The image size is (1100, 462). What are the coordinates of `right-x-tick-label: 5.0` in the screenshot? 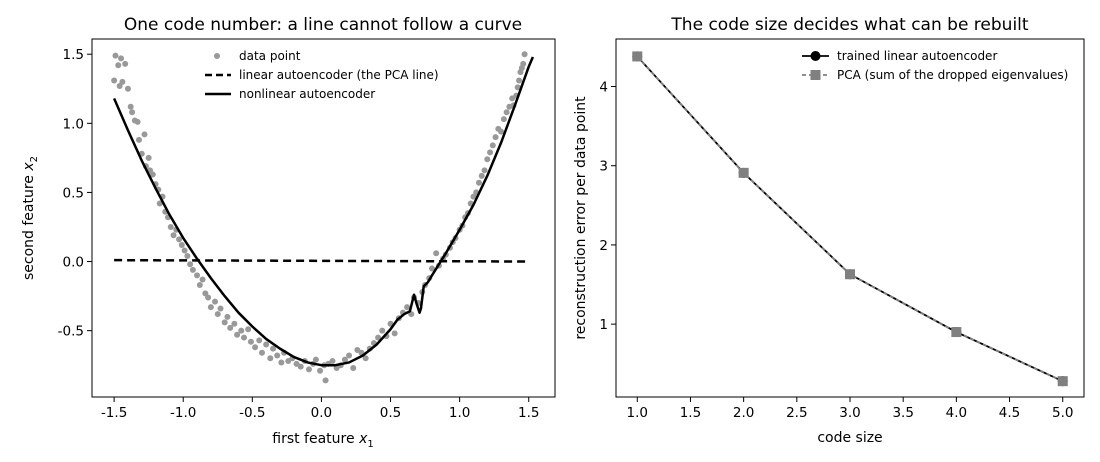 It's located at (1062, 413).